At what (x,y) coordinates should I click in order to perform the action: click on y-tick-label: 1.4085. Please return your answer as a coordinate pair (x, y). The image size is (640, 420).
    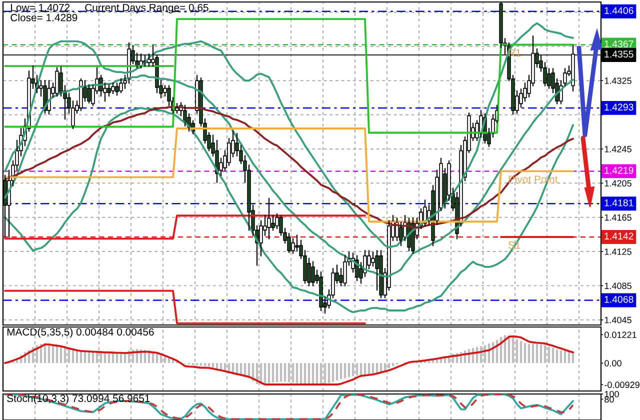
    Looking at the image, I should click on (618, 286).